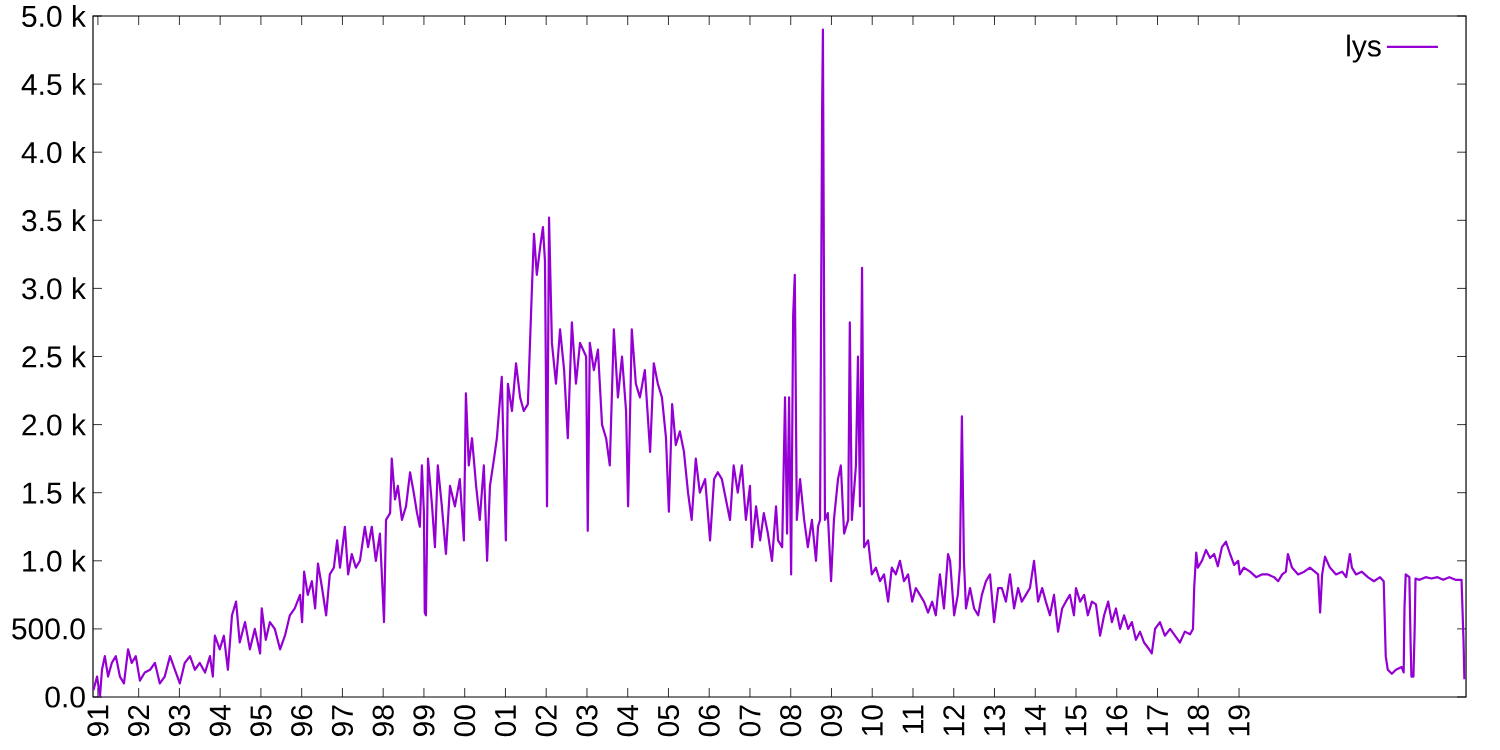  What do you see at coordinates (53, 152) in the screenshot?
I see `y-tick-label: 4.0 k` at bounding box center [53, 152].